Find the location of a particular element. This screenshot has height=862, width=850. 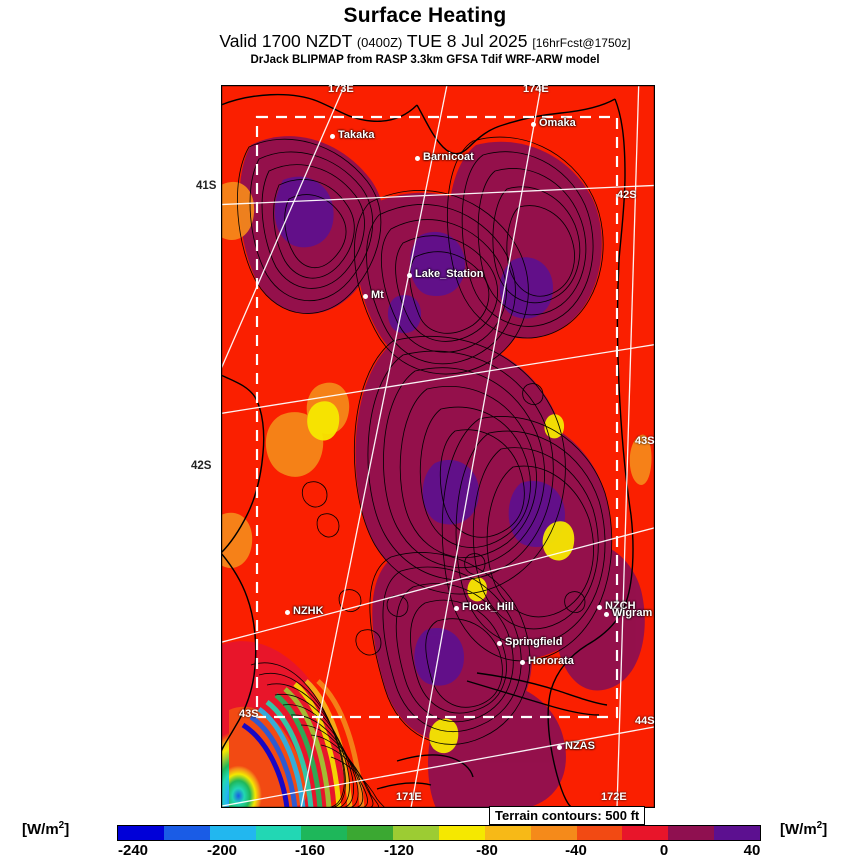

colorbar-tick-4: -80 is located at coordinates (487, 850).